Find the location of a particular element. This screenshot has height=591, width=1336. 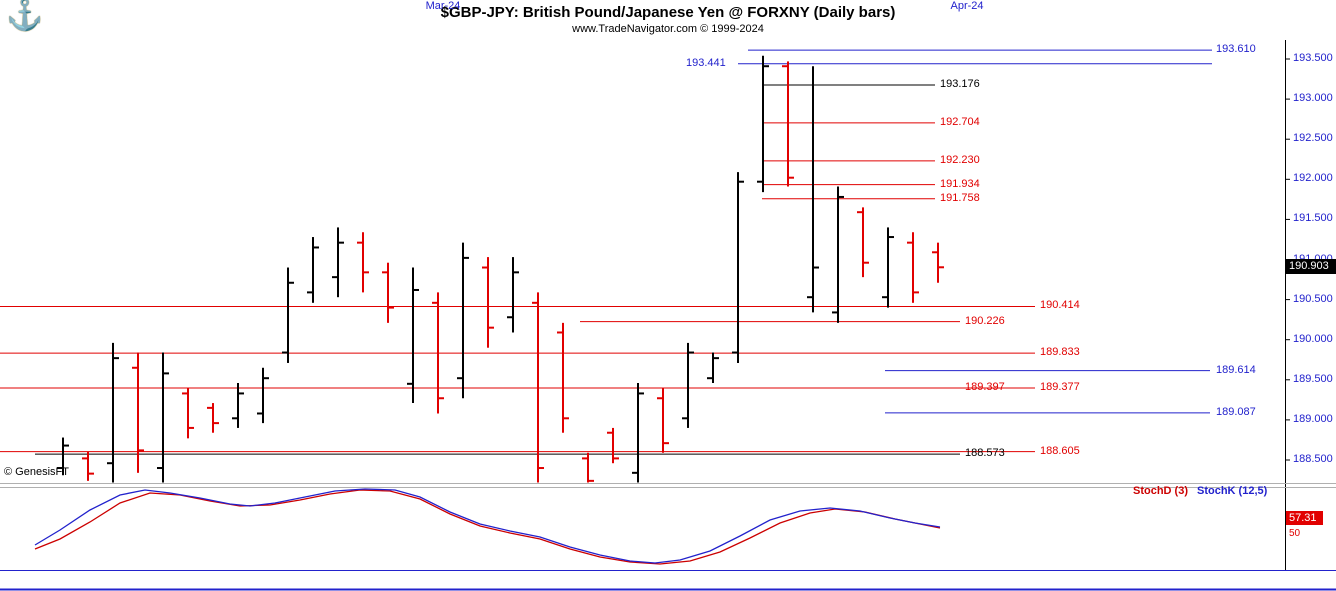

genesis-copyright: © GenesisFT is located at coordinates (36, 472).